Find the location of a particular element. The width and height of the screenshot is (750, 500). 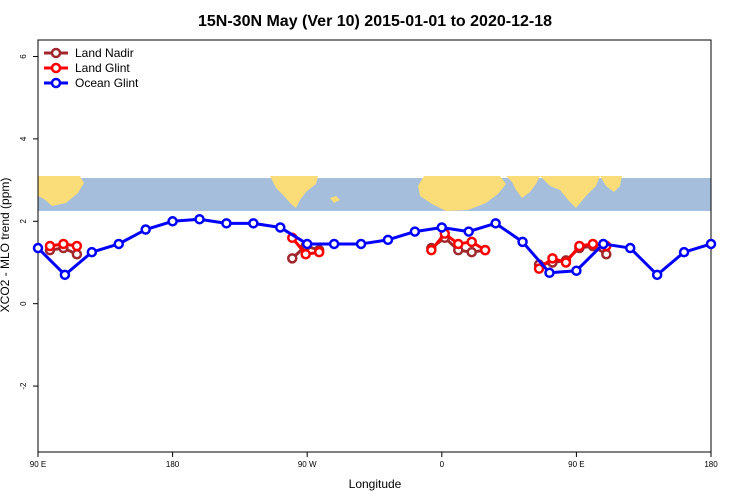

y-tick-label: -2 is located at coordinates (23, 386).